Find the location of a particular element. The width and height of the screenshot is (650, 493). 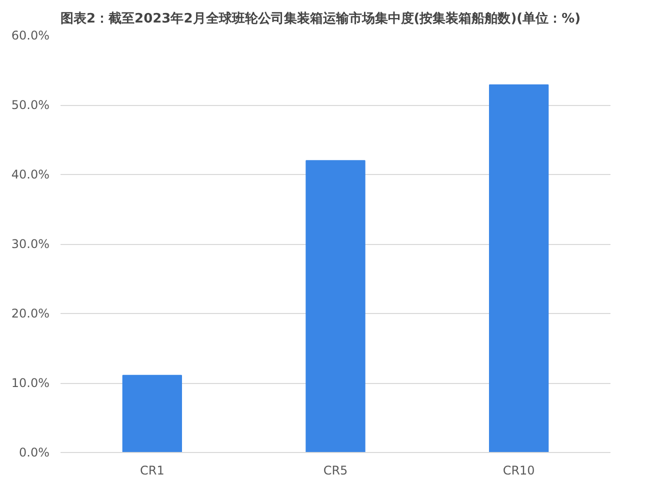

chart-title: 图表2：截至2023年2月全球班轮公司集装箱运输市场集中度(按集装箱船舶数)(单位：%) is located at coordinates (320, 18).